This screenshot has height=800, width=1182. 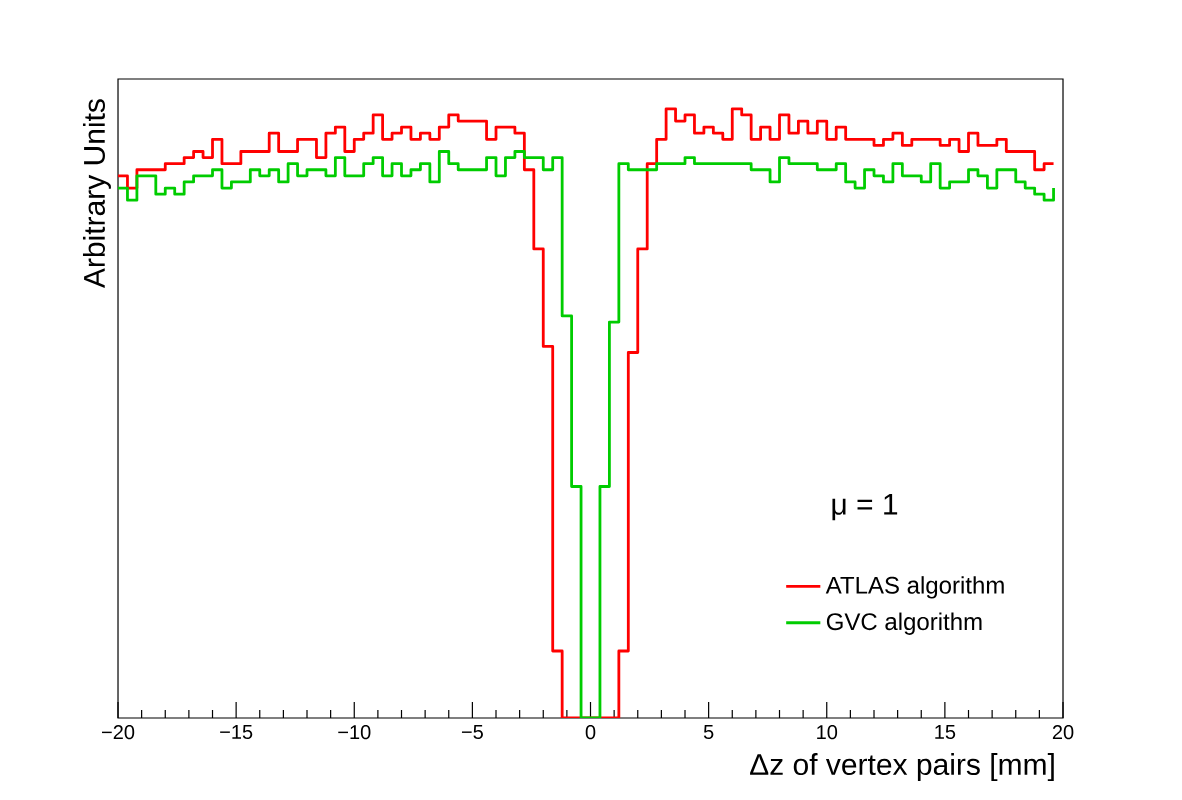 I want to click on x-tick-label: 0, so click(x=590, y=732).